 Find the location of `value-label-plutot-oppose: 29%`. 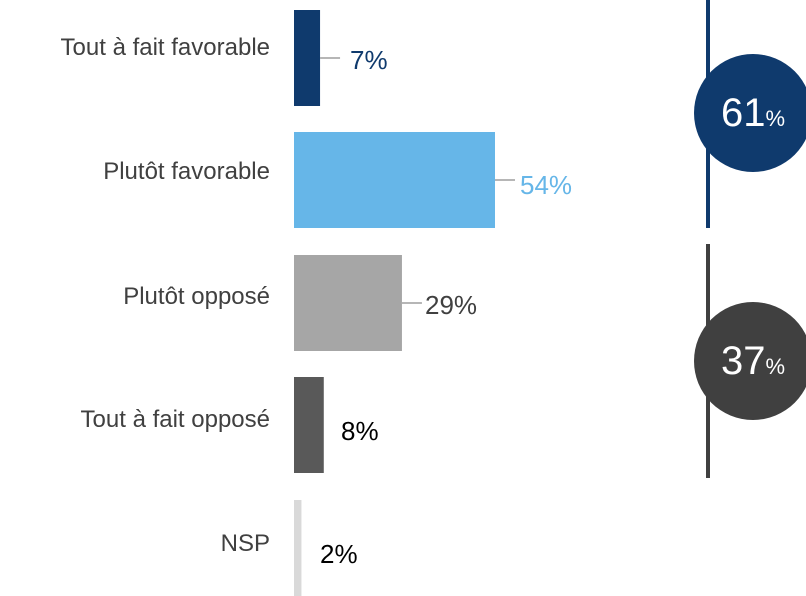

value-label-plutot-oppose: 29% is located at coordinates (451, 305).